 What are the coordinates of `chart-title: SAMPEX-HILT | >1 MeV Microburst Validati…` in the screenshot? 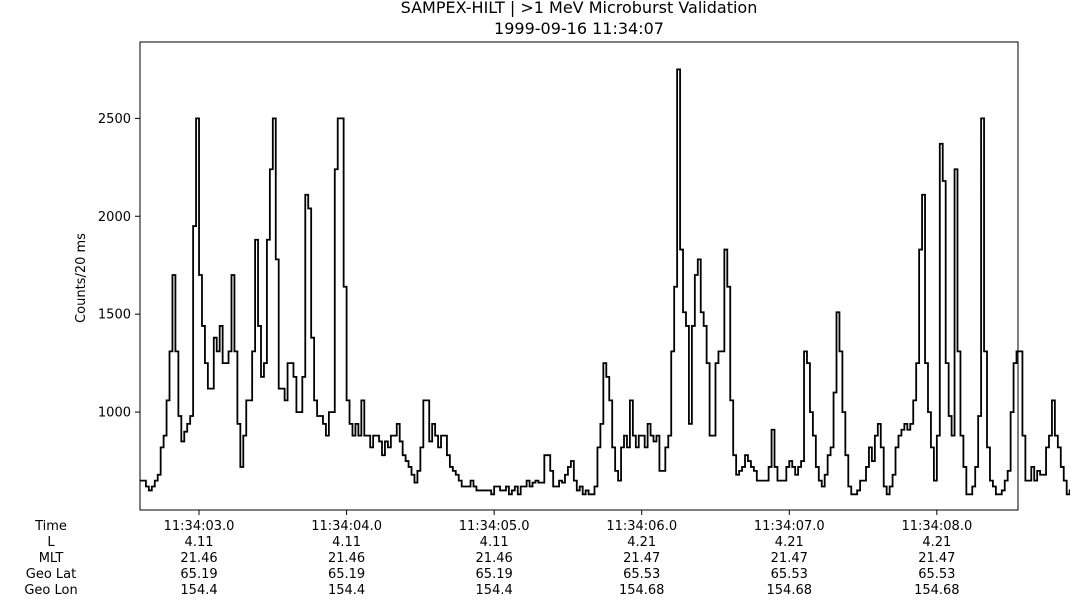 It's located at (579, 8).